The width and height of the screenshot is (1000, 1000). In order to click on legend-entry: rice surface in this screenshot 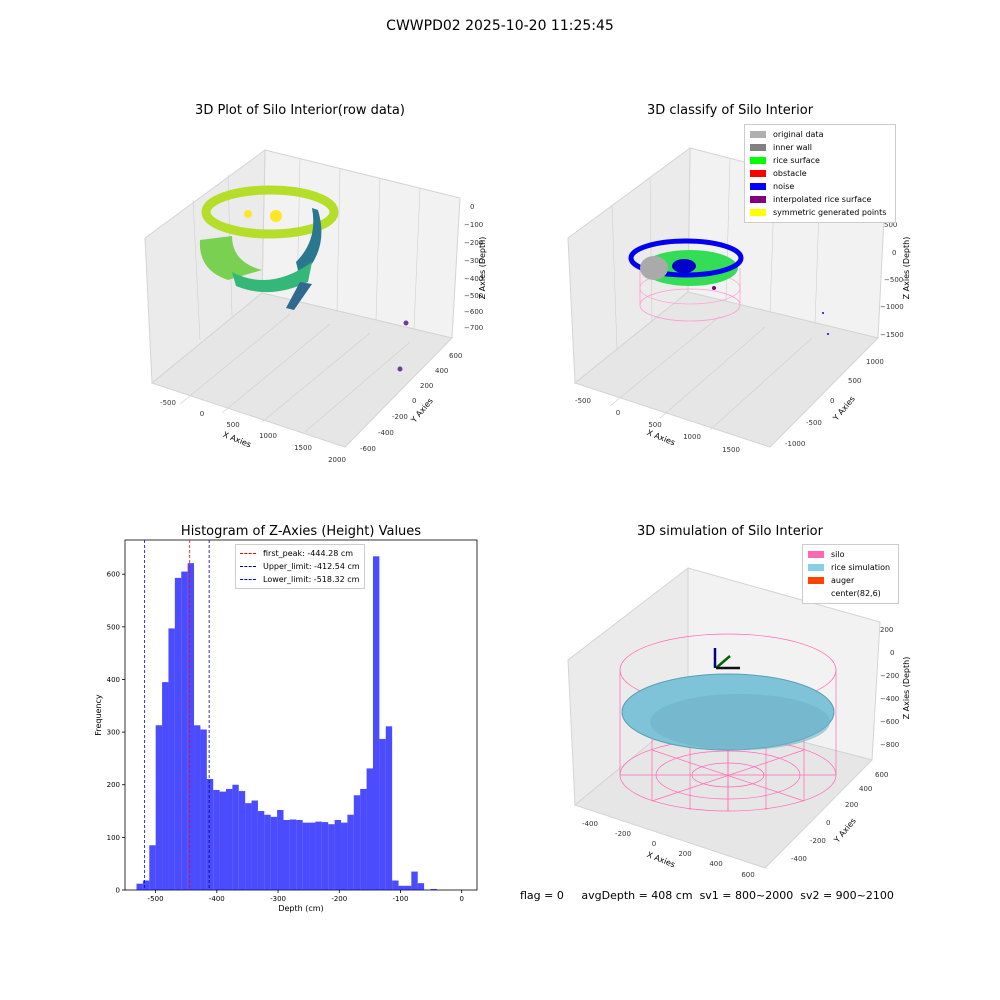, I will do `click(820, 160)`.